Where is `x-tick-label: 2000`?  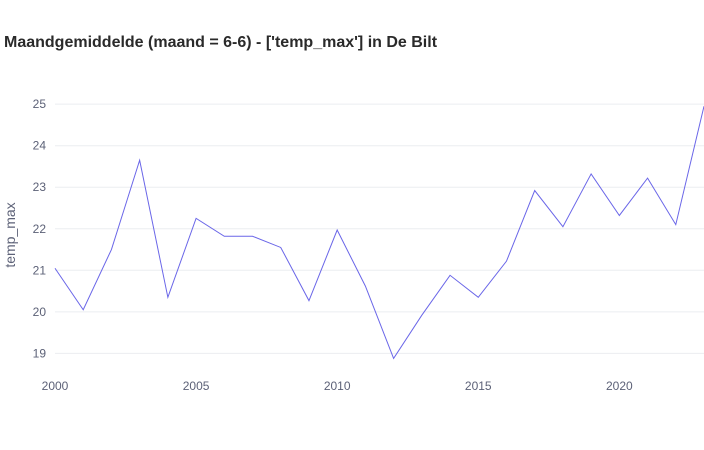 x-tick-label: 2000 is located at coordinates (55, 386).